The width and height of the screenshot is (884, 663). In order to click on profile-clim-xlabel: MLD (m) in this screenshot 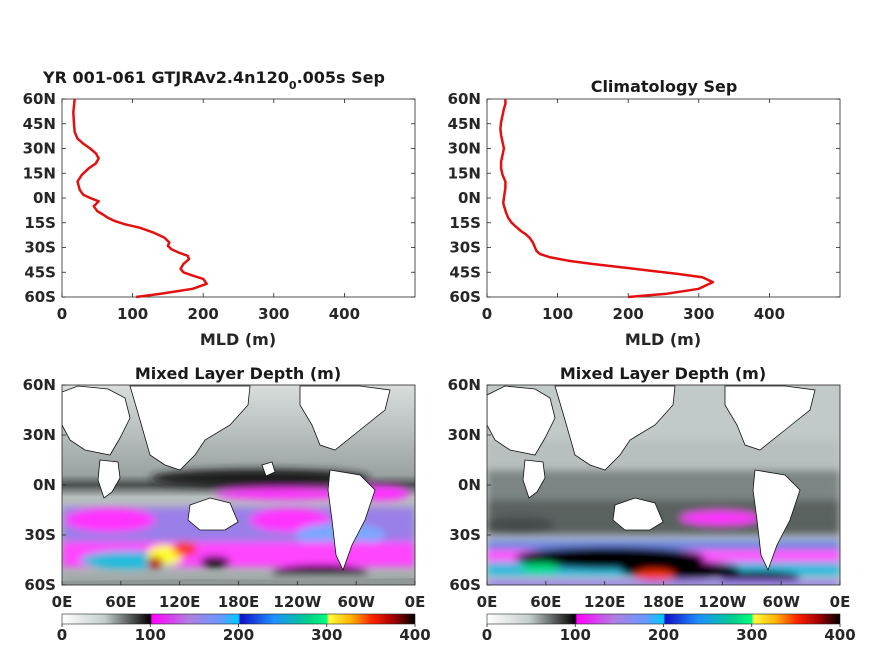, I will do `click(663, 339)`.